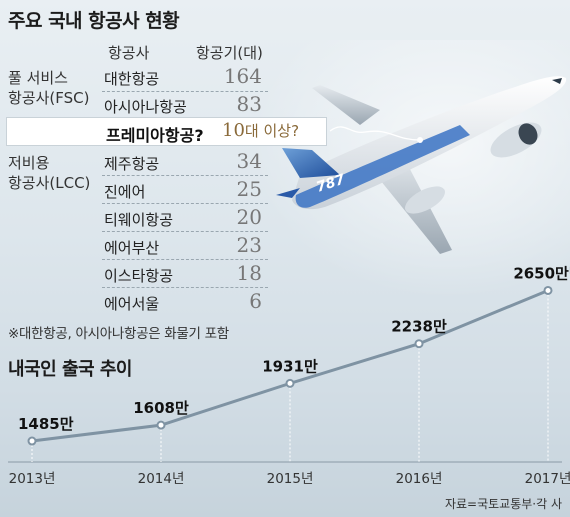 The image size is (570, 517). Describe the element at coordinates (145, 107) in the screenshot. I see `row-name-asiana: 아시아나항공` at that location.